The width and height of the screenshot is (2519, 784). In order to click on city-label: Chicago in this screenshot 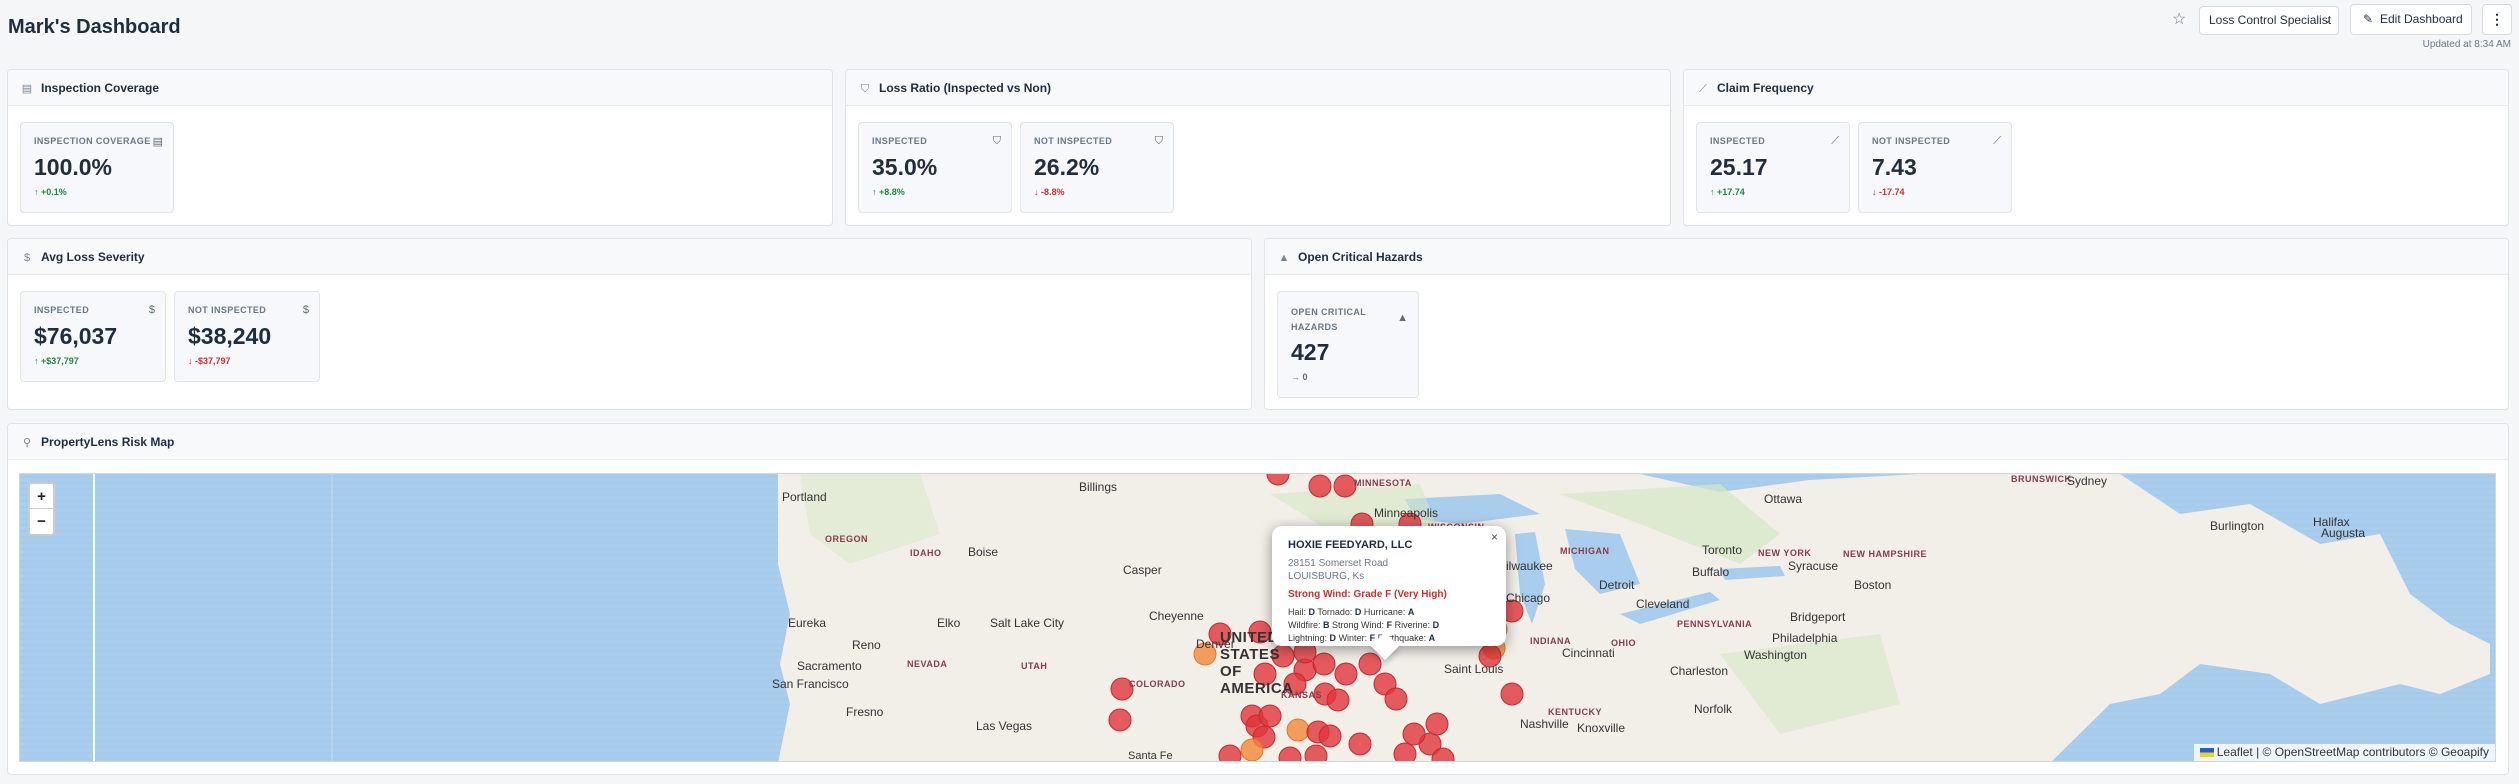, I will do `click(1528, 598)`.